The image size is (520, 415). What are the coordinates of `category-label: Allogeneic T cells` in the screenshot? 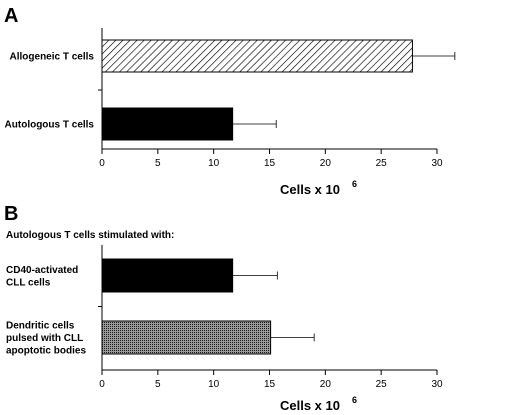 It's located at (52, 57).